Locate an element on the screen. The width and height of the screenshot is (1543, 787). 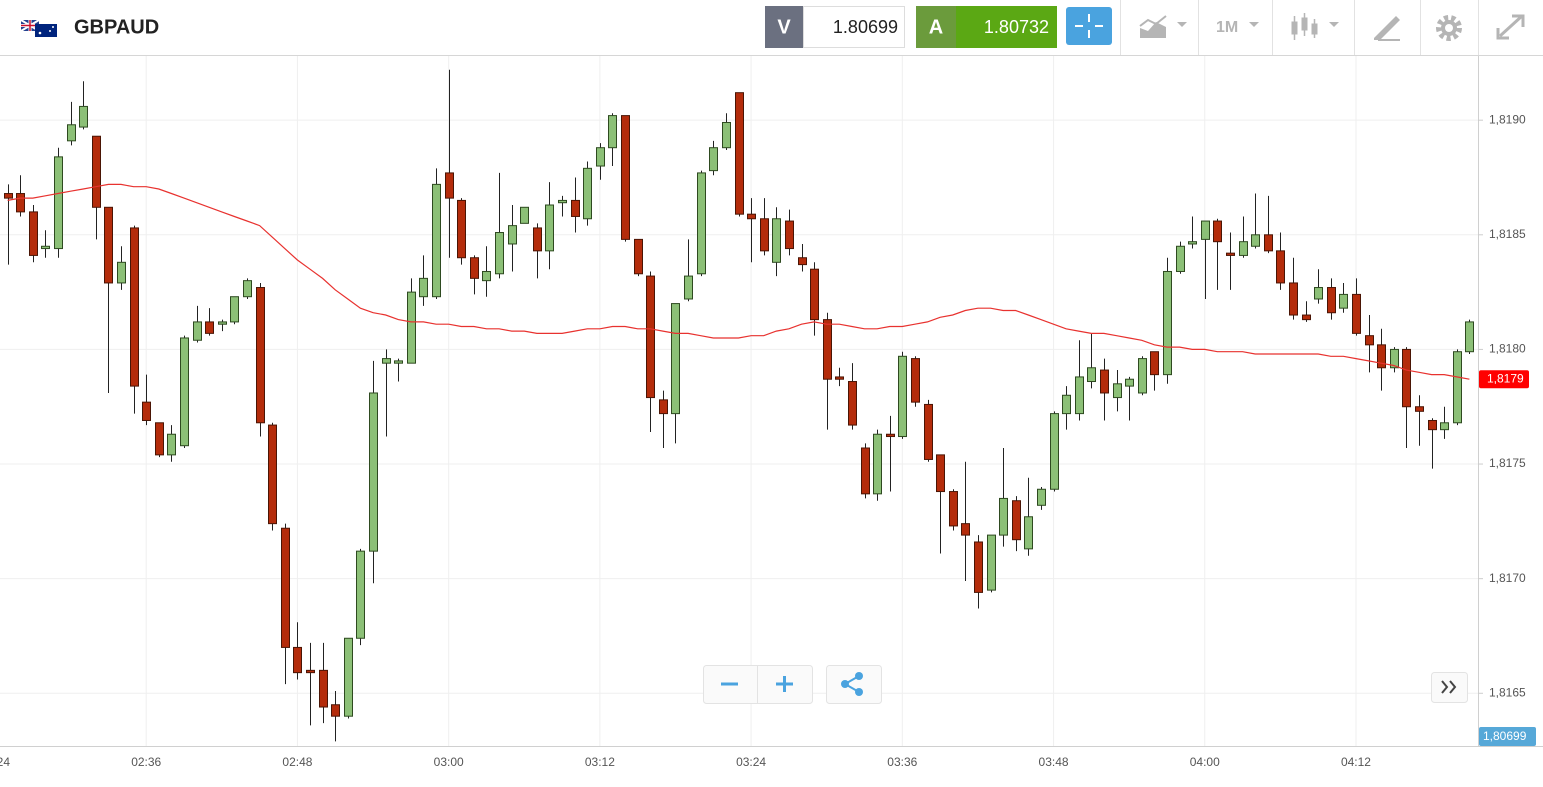
ma-label: 1,8179 is located at coordinates (1505, 378).